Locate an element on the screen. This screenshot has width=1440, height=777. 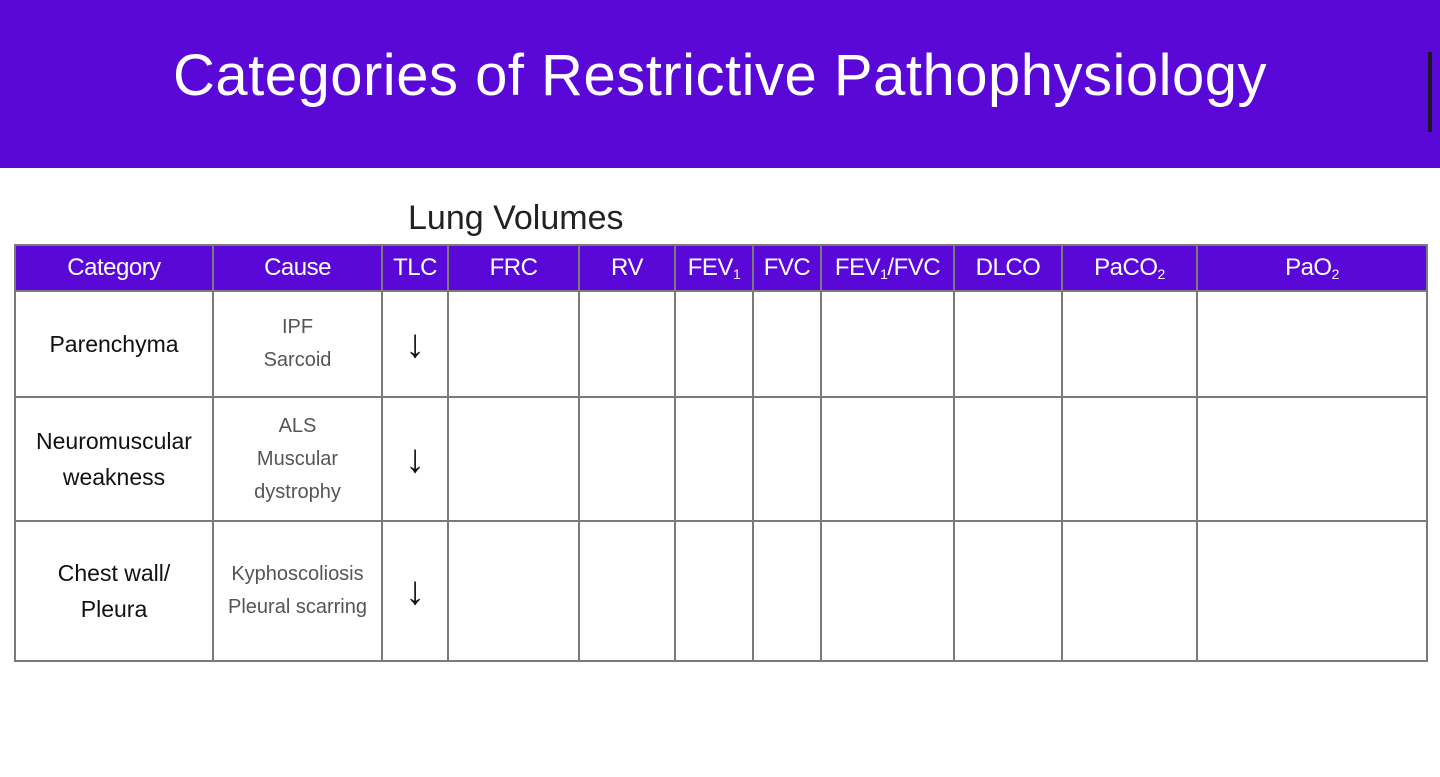
header-fev1: FEV1 is located at coordinates (714, 268).